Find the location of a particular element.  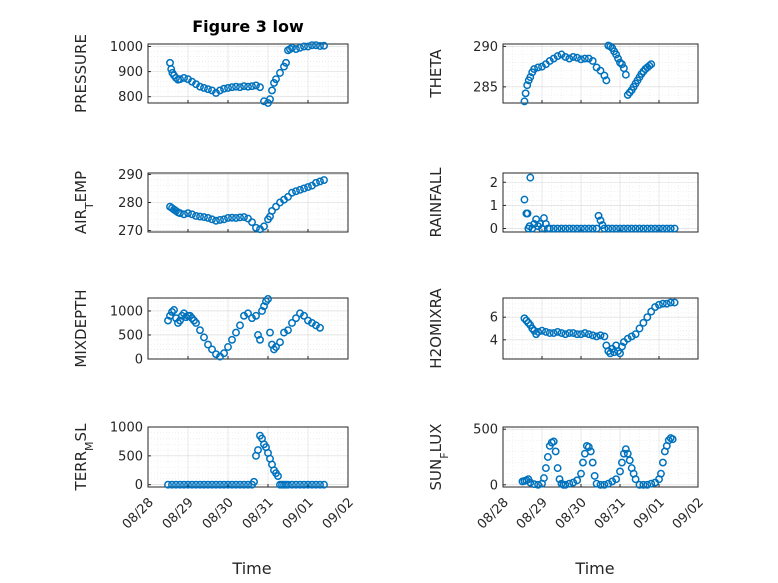

y-tick-label: 0 is located at coordinates (139, 360).